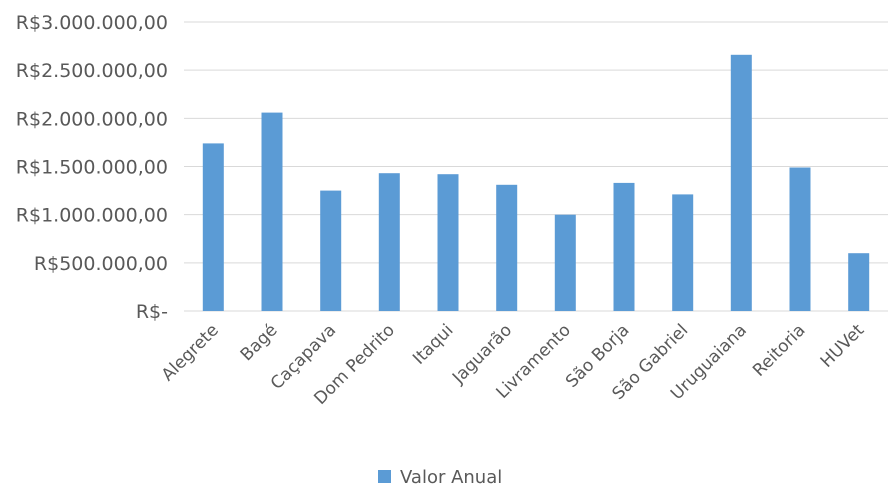  What do you see at coordinates (213, 227) in the screenshot?
I see `bar-alegrete` at bounding box center [213, 227].